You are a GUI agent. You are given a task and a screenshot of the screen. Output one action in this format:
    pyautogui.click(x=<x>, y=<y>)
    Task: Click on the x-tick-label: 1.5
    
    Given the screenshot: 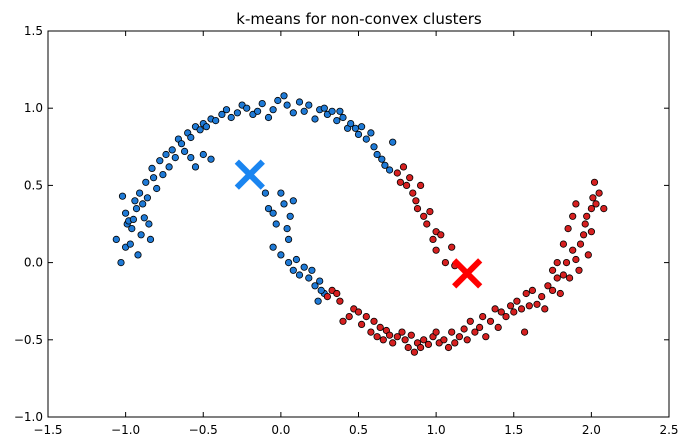 What is the action you would take?
    pyautogui.click(x=513, y=430)
    